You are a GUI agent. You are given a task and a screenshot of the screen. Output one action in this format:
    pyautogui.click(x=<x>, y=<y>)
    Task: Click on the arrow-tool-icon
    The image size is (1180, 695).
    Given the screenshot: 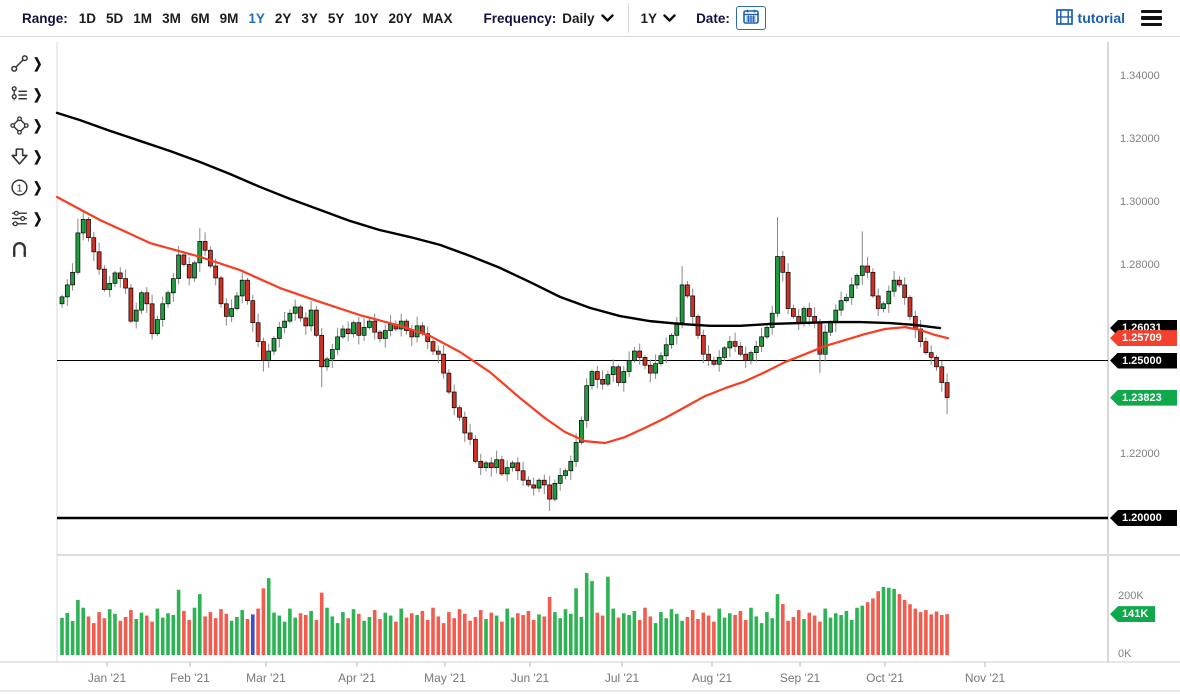 What is the action you would take?
    pyautogui.click(x=19, y=156)
    